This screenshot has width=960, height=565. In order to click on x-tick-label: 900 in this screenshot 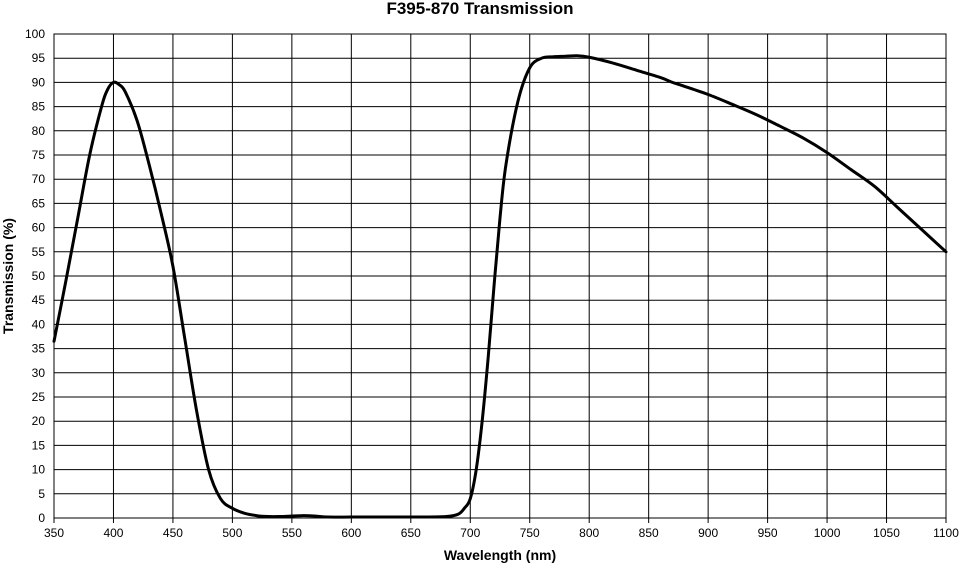, I will do `click(708, 533)`.